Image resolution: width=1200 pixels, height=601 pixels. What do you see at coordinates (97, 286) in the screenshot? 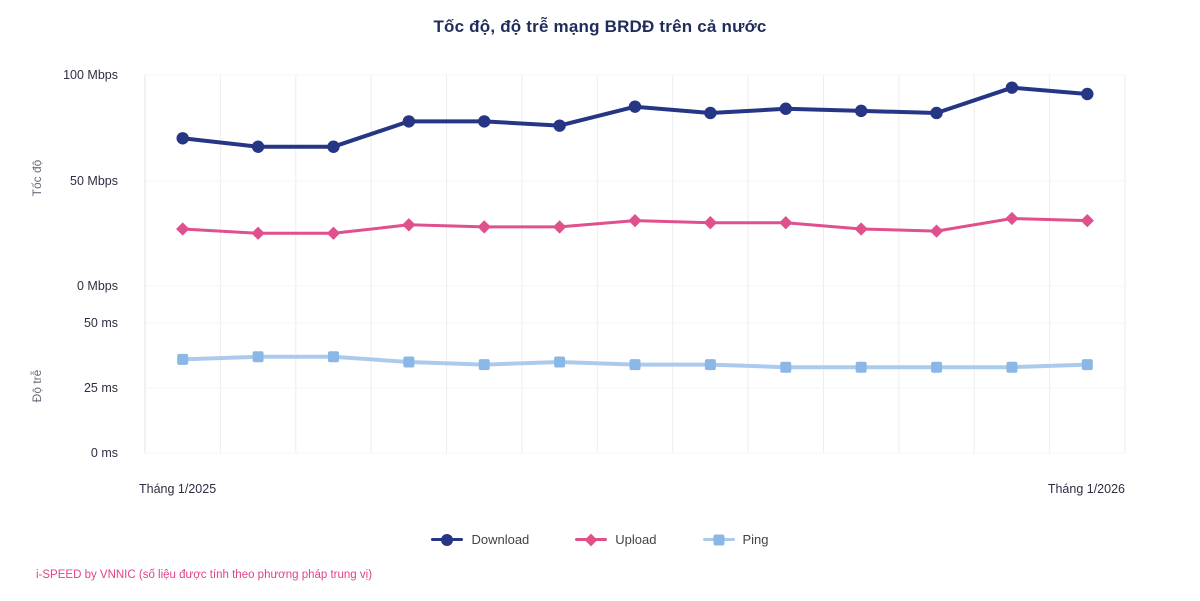
I see `y-tick-0mbps: 0 Mbps` at bounding box center [97, 286].